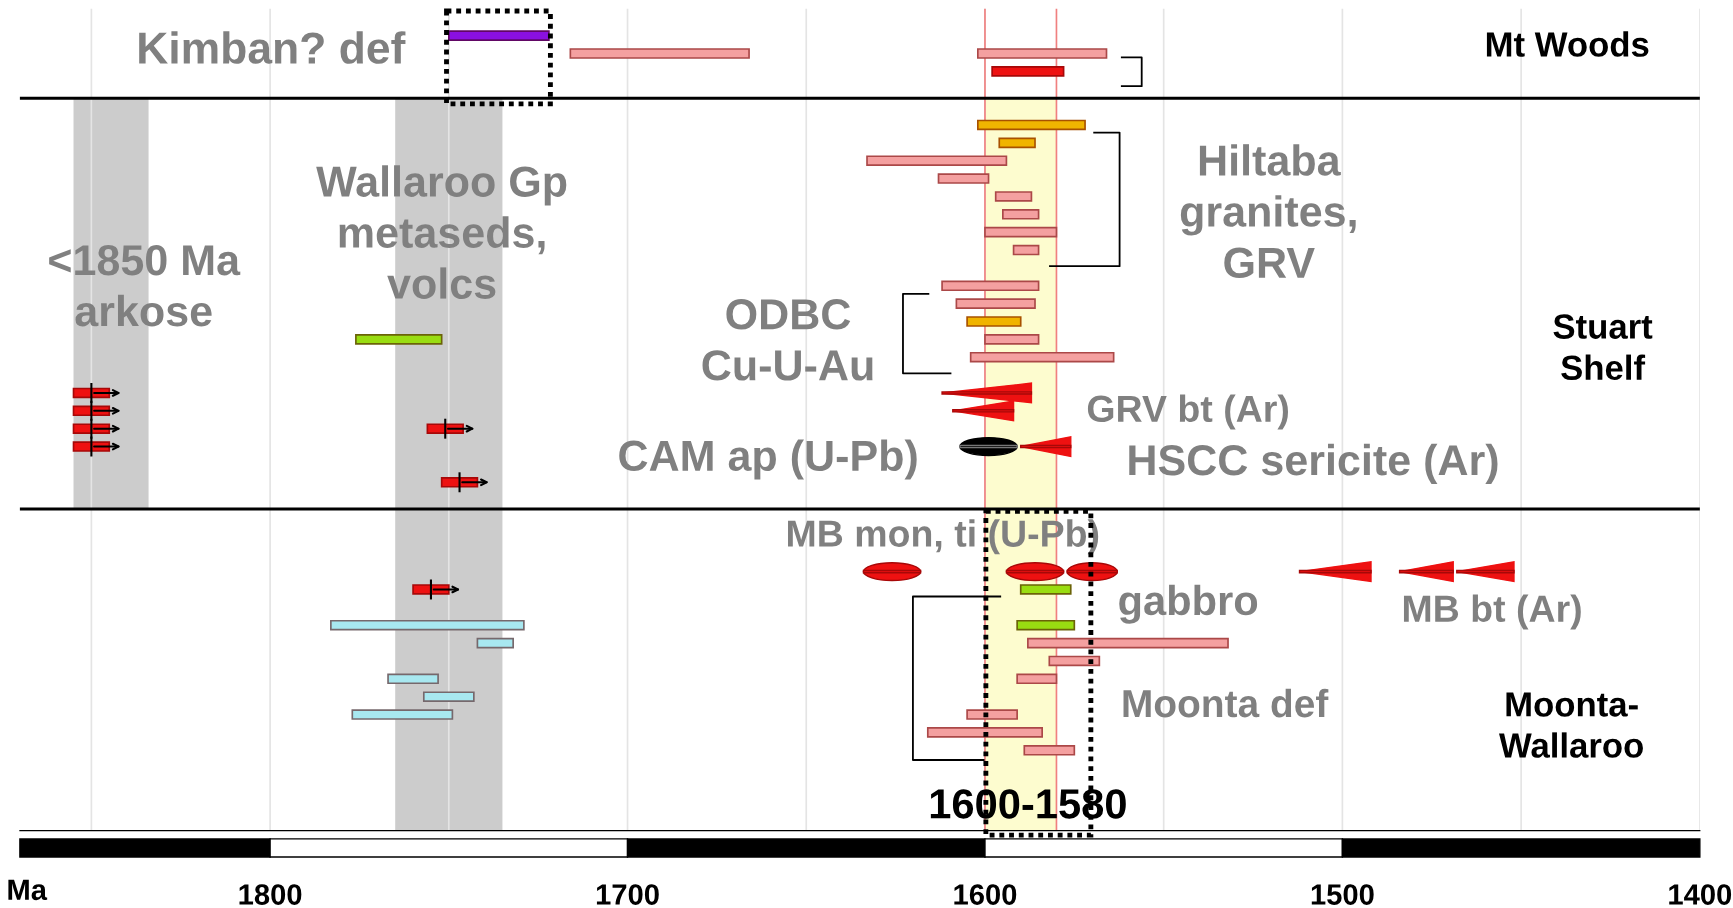 The height and width of the screenshot is (908, 1733). What do you see at coordinates (1571, 725) in the screenshot?
I see `annotation: Moonta- Wallaroo` at bounding box center [1571, 725].